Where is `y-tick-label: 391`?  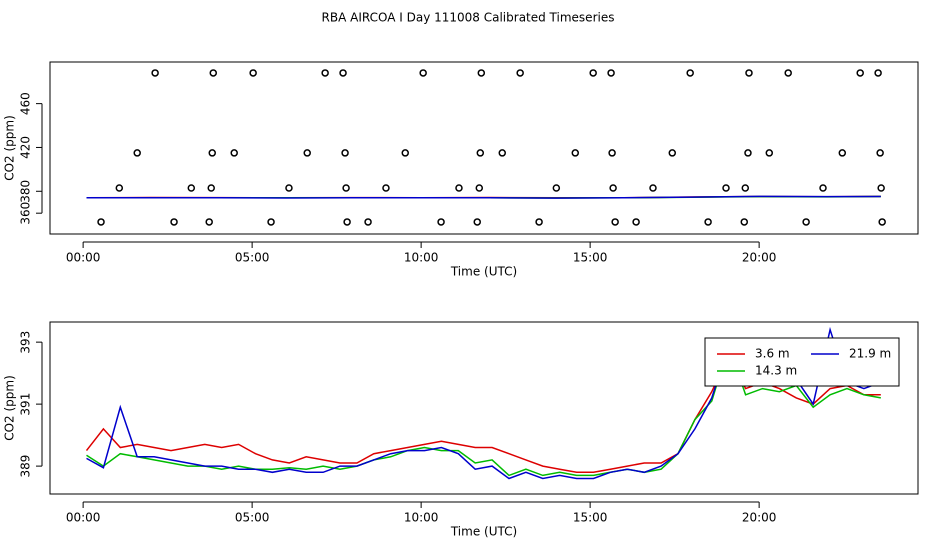 y-tick-label: 391 is located at coordinates (26, 404).